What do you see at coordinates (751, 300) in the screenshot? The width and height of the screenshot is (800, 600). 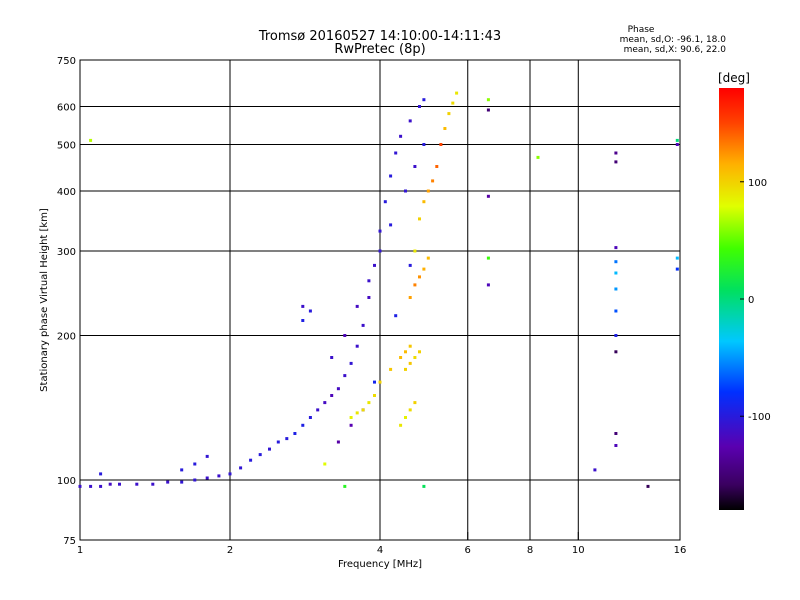 I see `colorbar-tick-label: 0` at bounding box center [751, 300].